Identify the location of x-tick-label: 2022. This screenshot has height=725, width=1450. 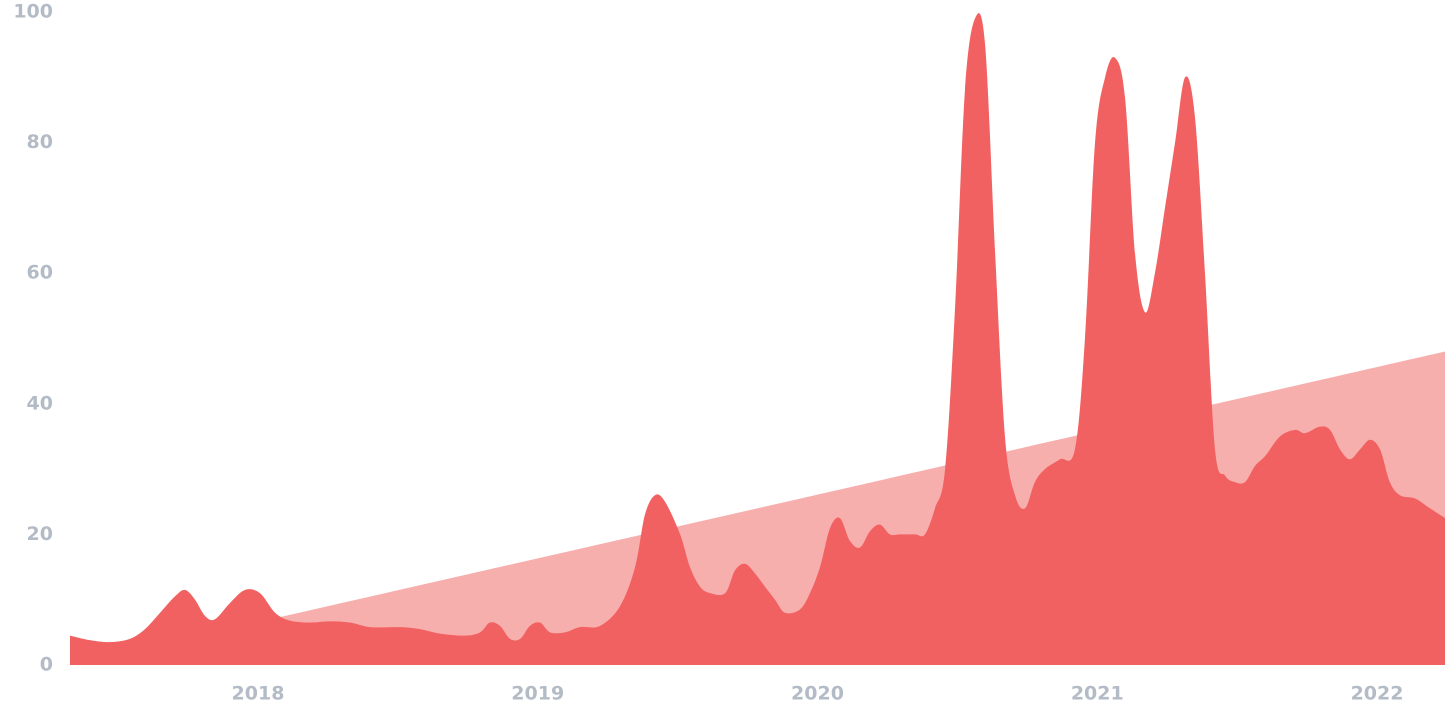
(1377, 694).